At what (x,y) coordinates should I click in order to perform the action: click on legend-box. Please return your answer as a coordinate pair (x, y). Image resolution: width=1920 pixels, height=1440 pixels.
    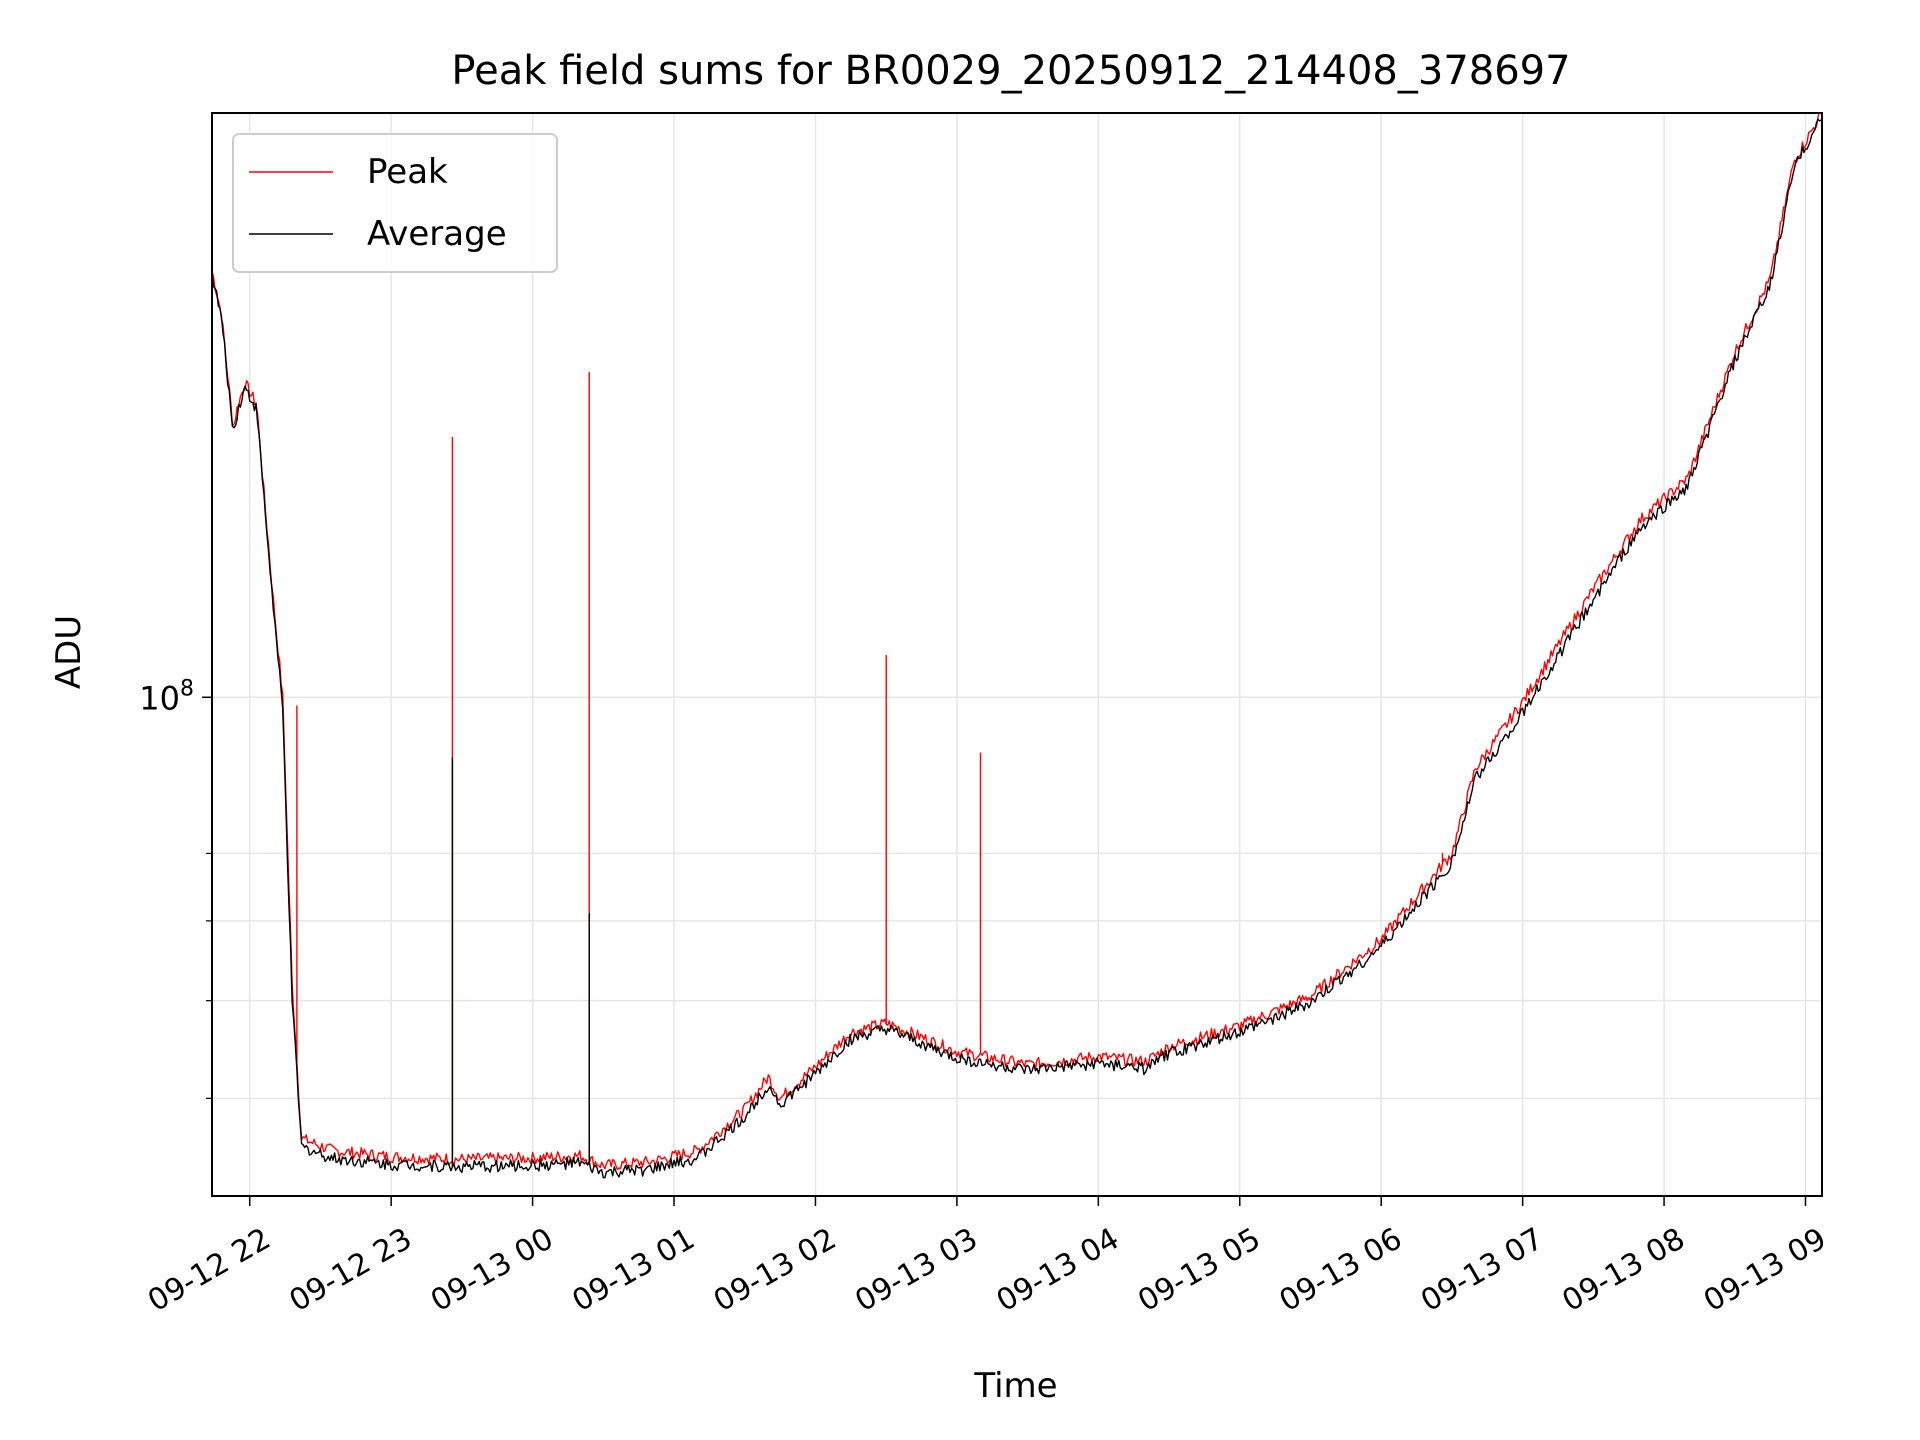
    Looking at the image, I should click on (395, 203).